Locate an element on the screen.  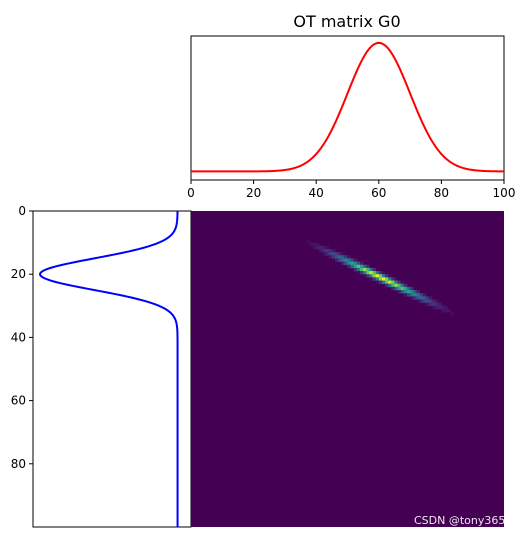
x-tick-label: 60 is located at coordinates (378, 193).